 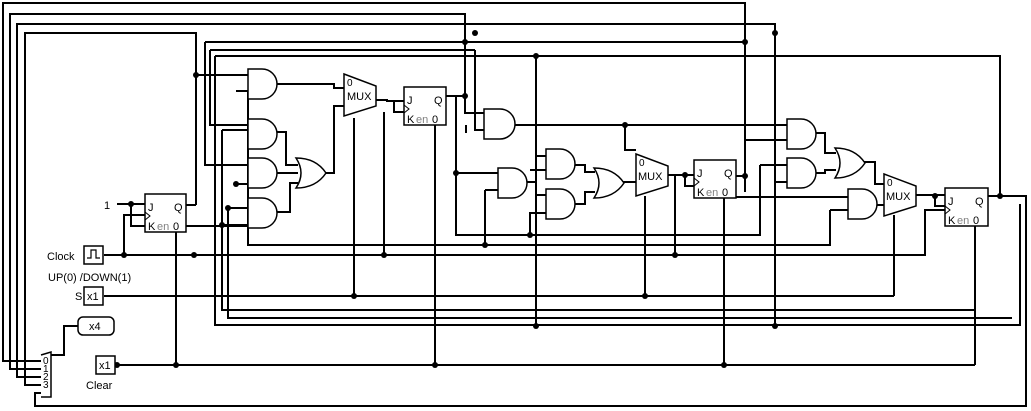 I want to click on bus-output-value: x4, so click(x=95, y=327).